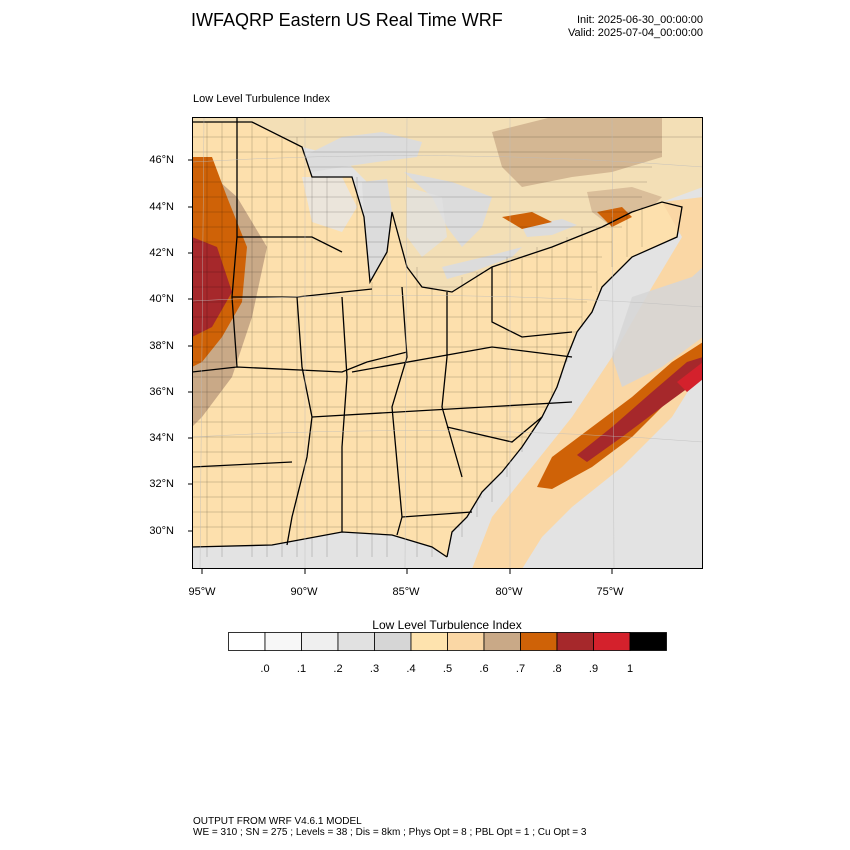 The height and width of the screenshot is (850, 850). What do you see at coordinates (304, 592) in the screenshot?
I see `lon-label-90: 90°W` at bounding box center [304, 592].